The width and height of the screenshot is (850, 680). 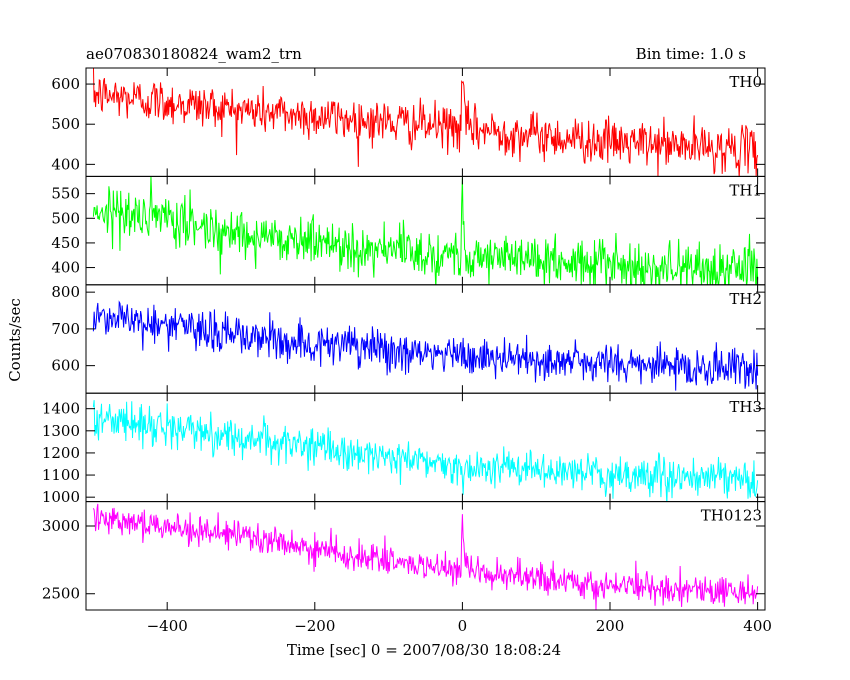 What do you see at coordinates (61, 453) in the screenshot?
I see `y-tick-label: 1200` at bounding box center [61, 453].